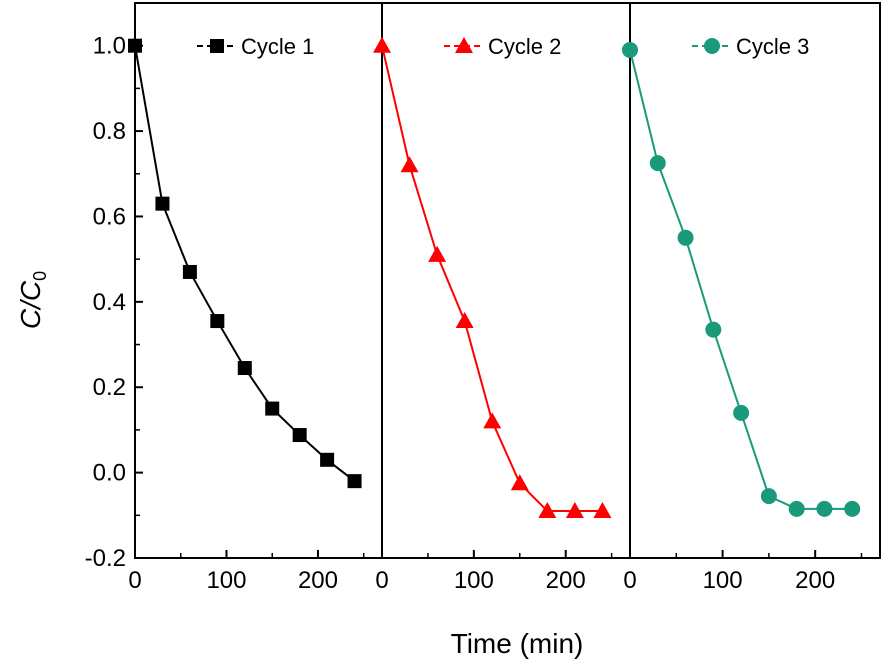  Describe the element at coordinates (495, 572) in the screenshot. I see `x-axis: 0 100 200 0 100 200 0 100 200` at that location.